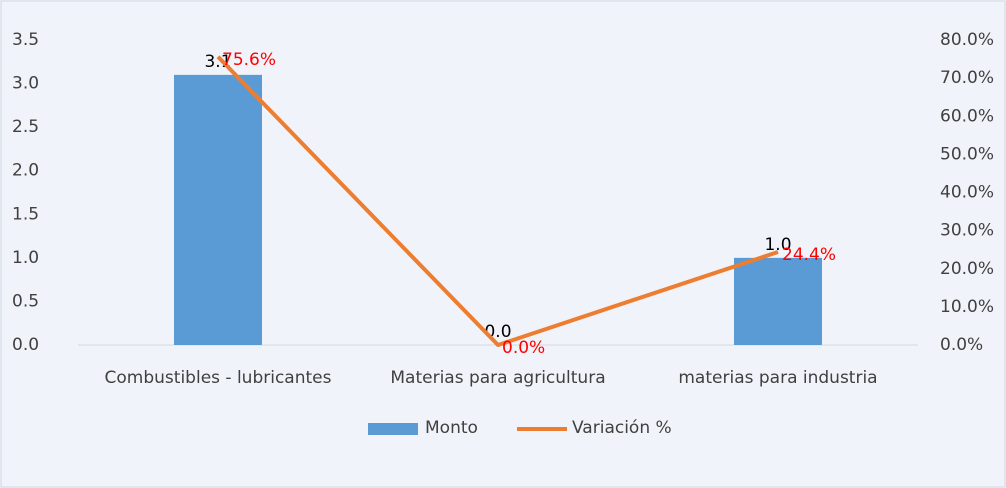 The image size is (1006, 488). Describe the element at coordinates (451, 428) in the screenshot. I see `legend-label: Monto` at that location.